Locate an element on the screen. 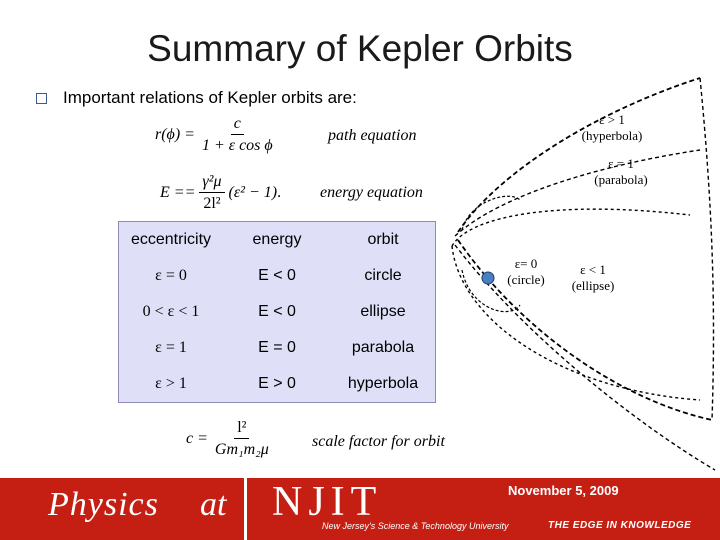 The width and height of the screenshot is (720, 540). scale-equation-numerator: l² is located at coordinates (242, 428).